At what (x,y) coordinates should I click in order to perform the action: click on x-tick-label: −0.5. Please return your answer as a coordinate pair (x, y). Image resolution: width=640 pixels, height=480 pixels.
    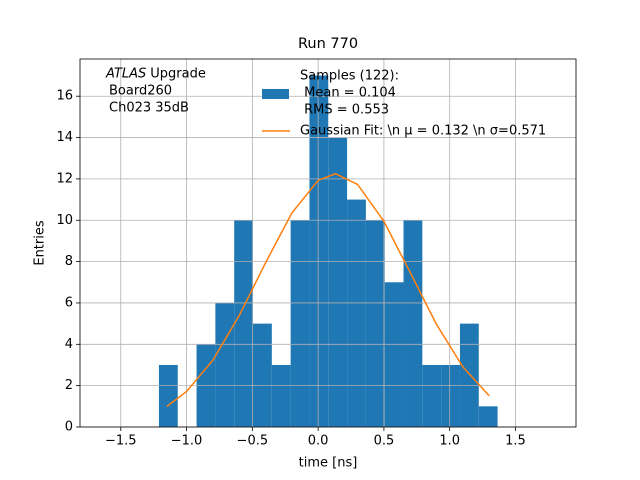
    Looking at the image, I should click on (253, 441).